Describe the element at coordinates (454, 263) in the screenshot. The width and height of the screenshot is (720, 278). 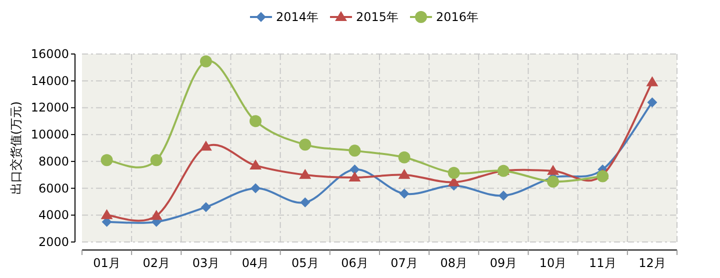
I see `x-tick-label: 08月` at that location.